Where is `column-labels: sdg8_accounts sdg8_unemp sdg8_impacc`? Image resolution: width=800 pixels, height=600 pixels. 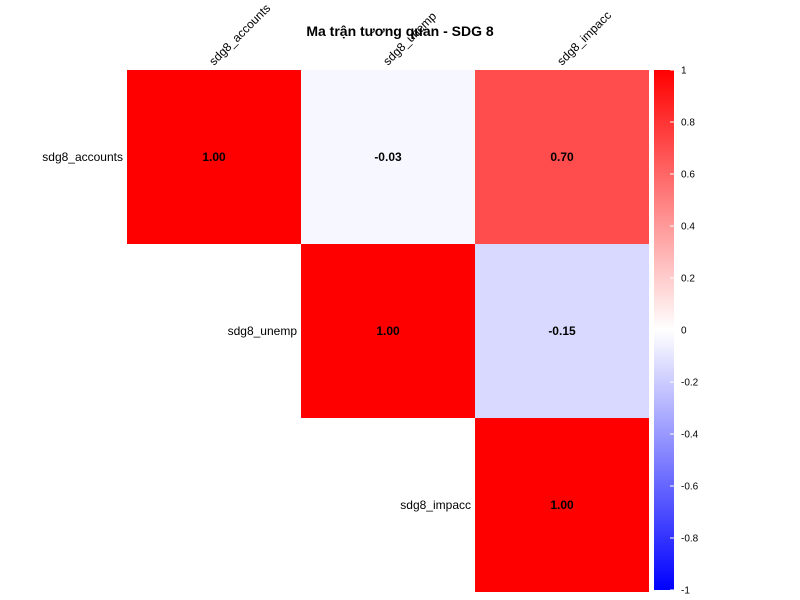 column-labels: sdg8_accounts sdg8_unemp sdg8_impacc is located at coordinates (410, 34).